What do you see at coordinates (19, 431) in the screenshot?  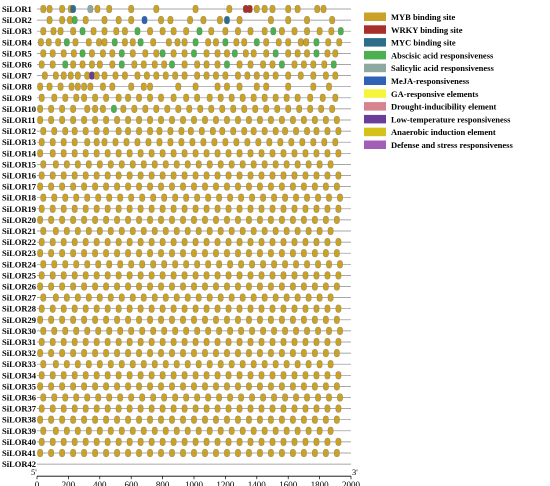 I see `gene-label: SiLOR39` at bounding box center [19, 431].